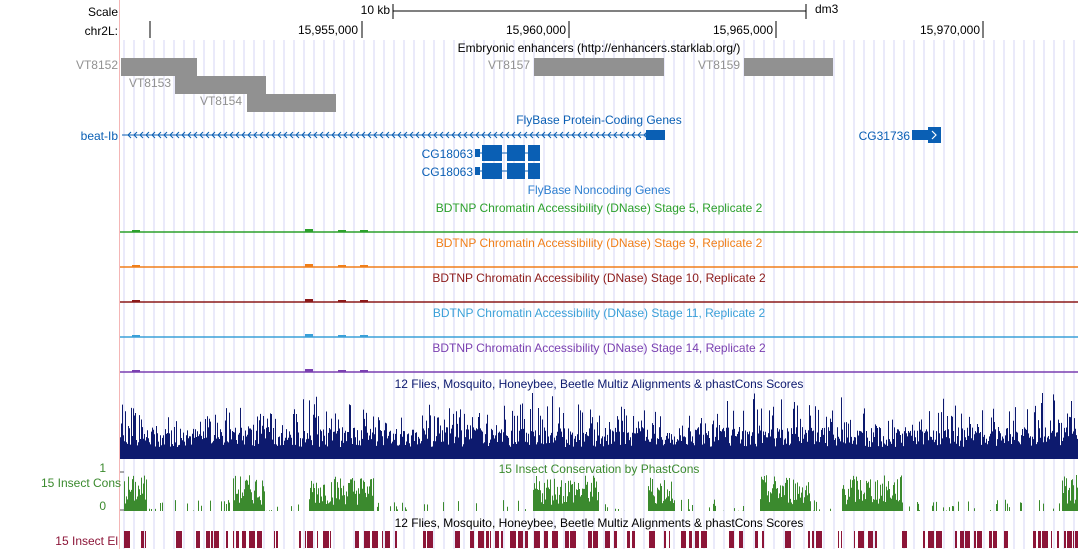 This screenshot has width=1078, height=549. What do you see at coordinates (149, 83) in the screenshot?
I see `enhancer-label-vt8153: VT8153` at bounding box center [149, 83].